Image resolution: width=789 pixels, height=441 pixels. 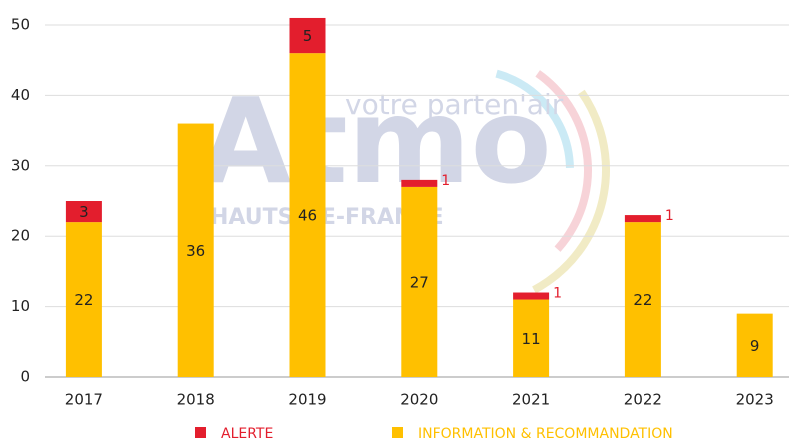 What do you see at coordinates (20, 306) in the screenshot?
I see `y-tick-label: 10` at bounding box center [20, 306].